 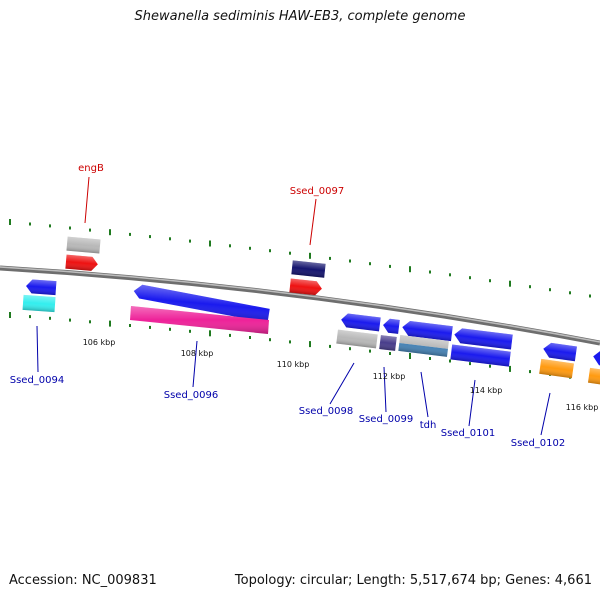 I want to click on gene-ssed-0102-arrow, so click(x=559, y=352).